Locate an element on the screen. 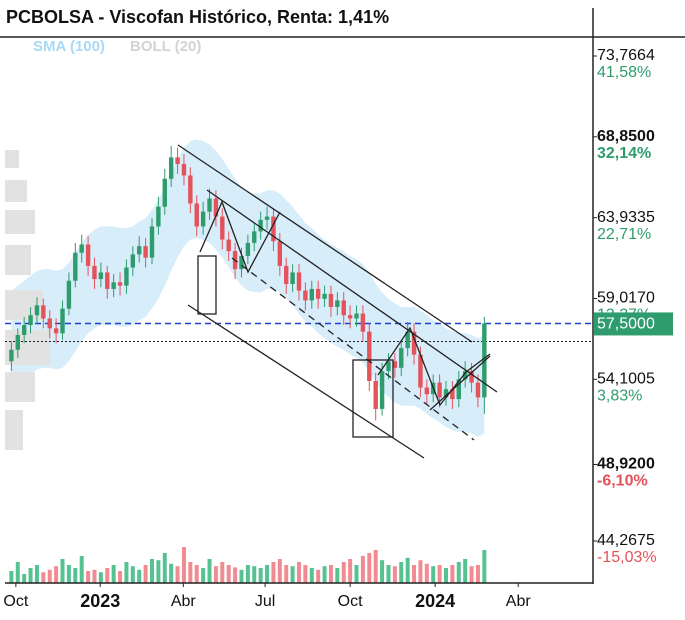  last-price-label: 57,5000 is located at coordinates (626, 324).